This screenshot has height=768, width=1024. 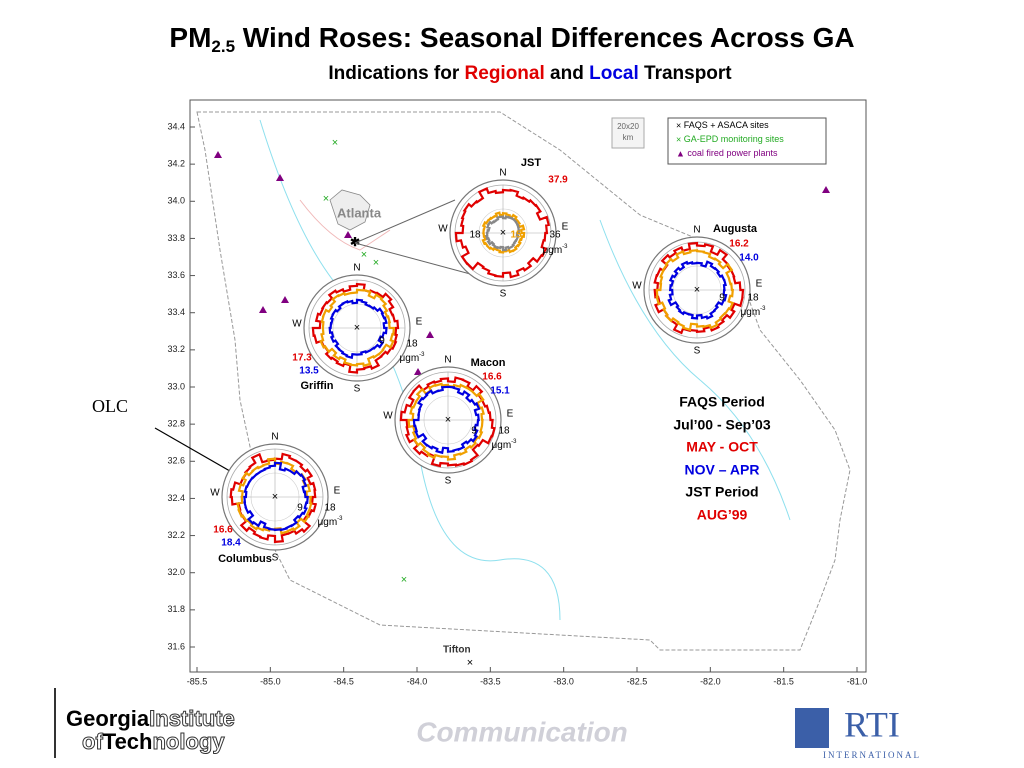 What do you see at coordinates (558, 180) in the screenshot?
I see `rose-value: 37.9` at bounding box center [558, 180].